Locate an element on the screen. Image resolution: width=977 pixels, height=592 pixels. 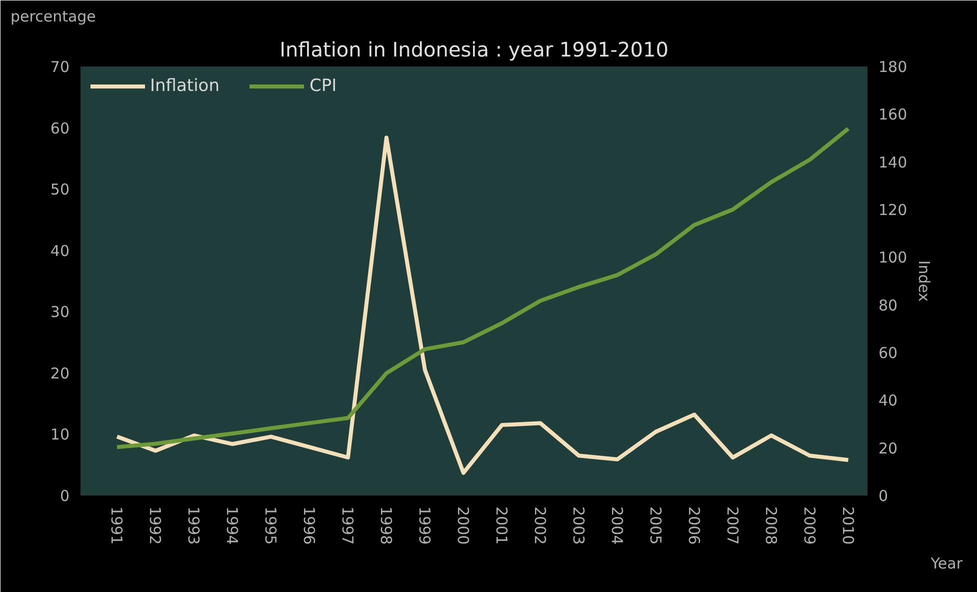
y2-tick-label: 140 is located at coordinates (893, 162).